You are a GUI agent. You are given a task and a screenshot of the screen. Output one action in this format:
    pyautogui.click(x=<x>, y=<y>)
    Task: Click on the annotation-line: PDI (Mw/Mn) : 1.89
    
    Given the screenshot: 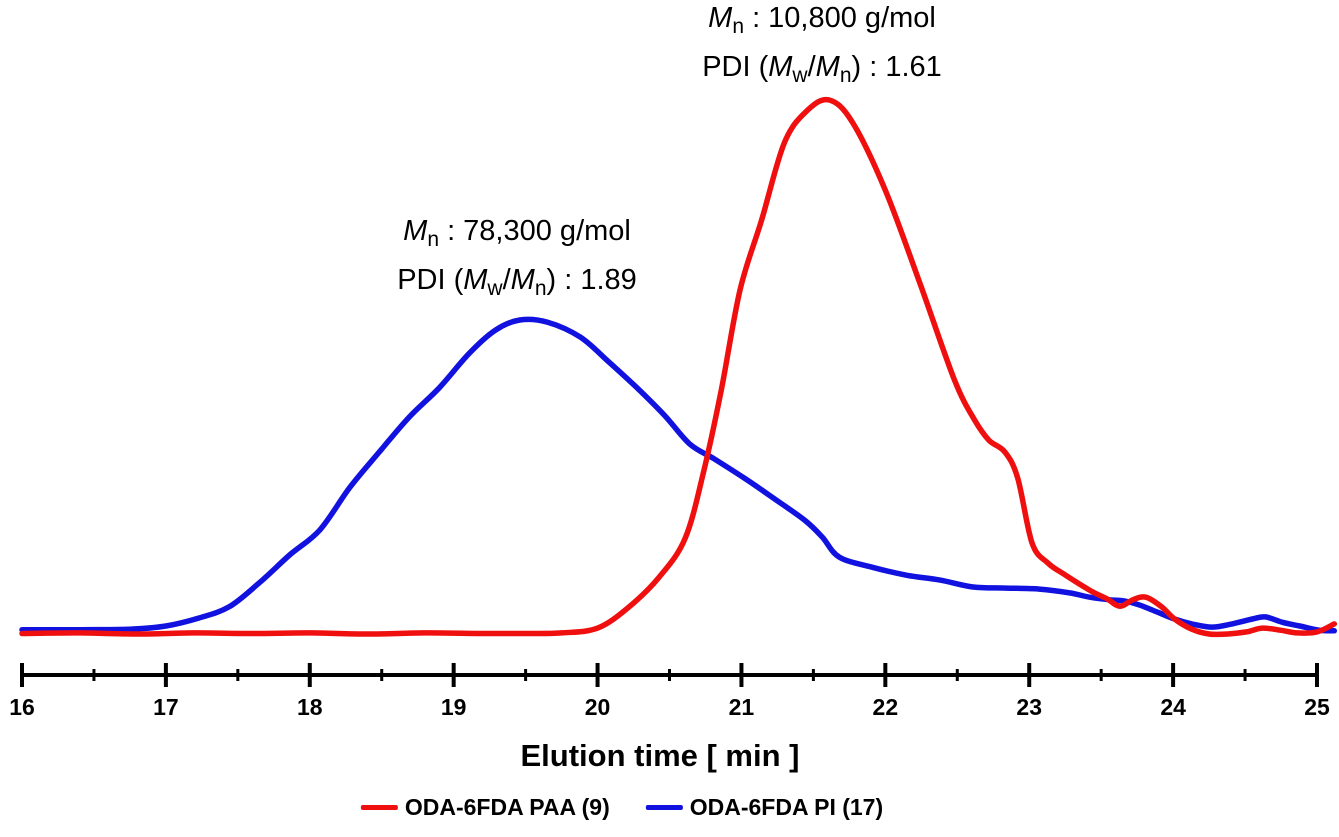 What is the action you would take?
    pyautogui.click(x=517, y=282)
    